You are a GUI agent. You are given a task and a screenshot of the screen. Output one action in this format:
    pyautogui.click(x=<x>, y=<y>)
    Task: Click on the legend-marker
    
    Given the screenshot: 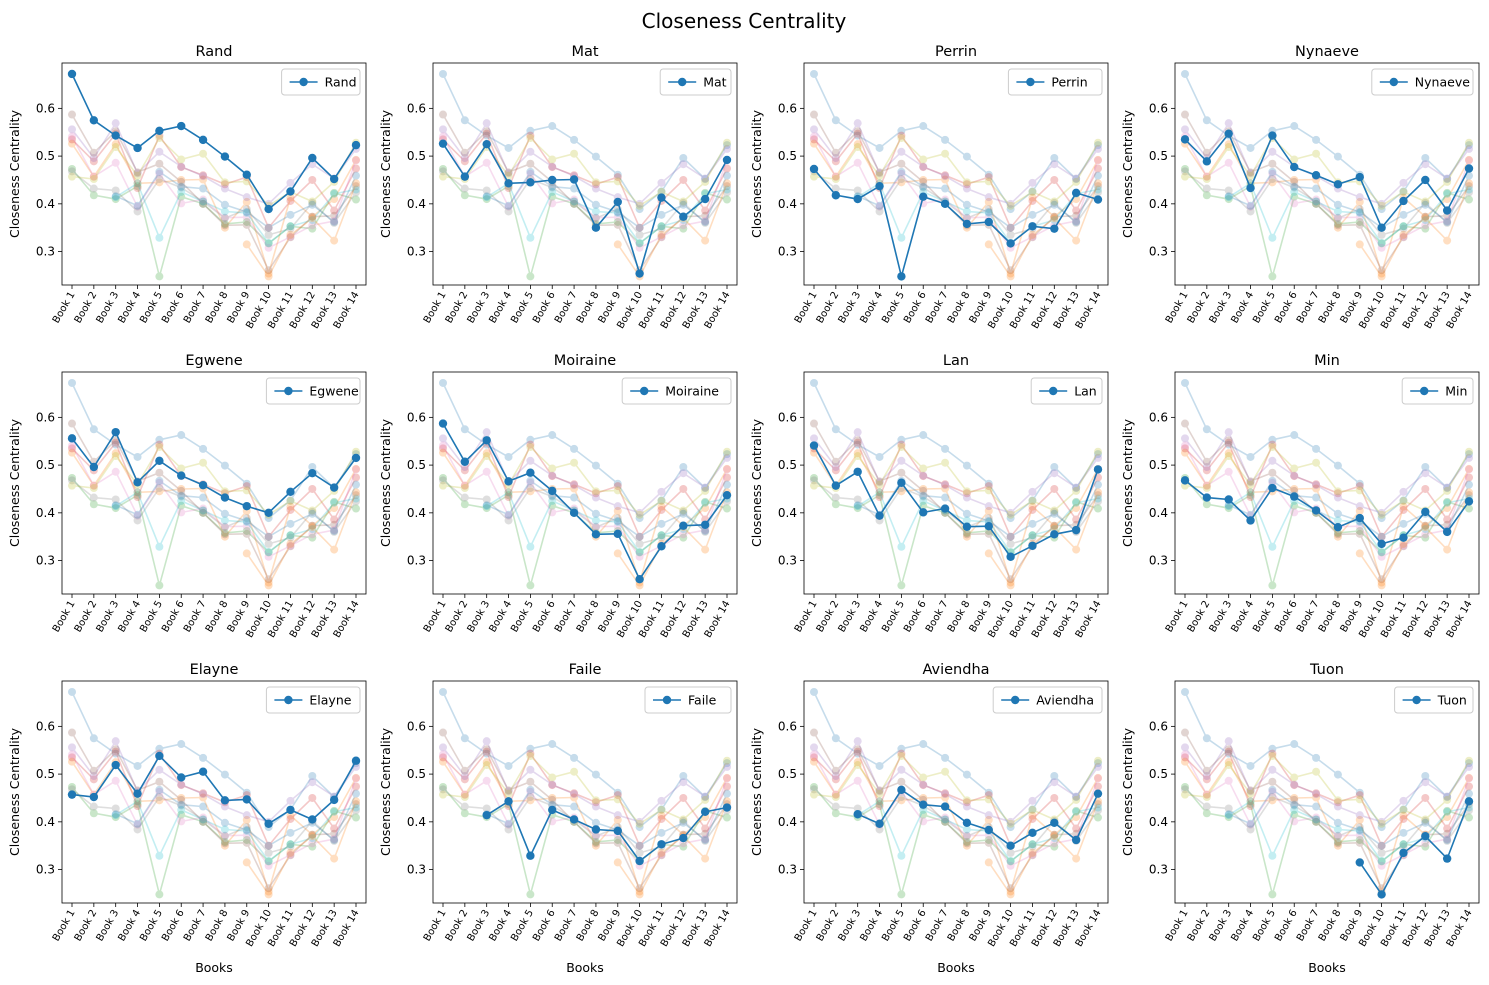 What is the action you would take?
    pyautogui.click(x=1030, y=82)
    